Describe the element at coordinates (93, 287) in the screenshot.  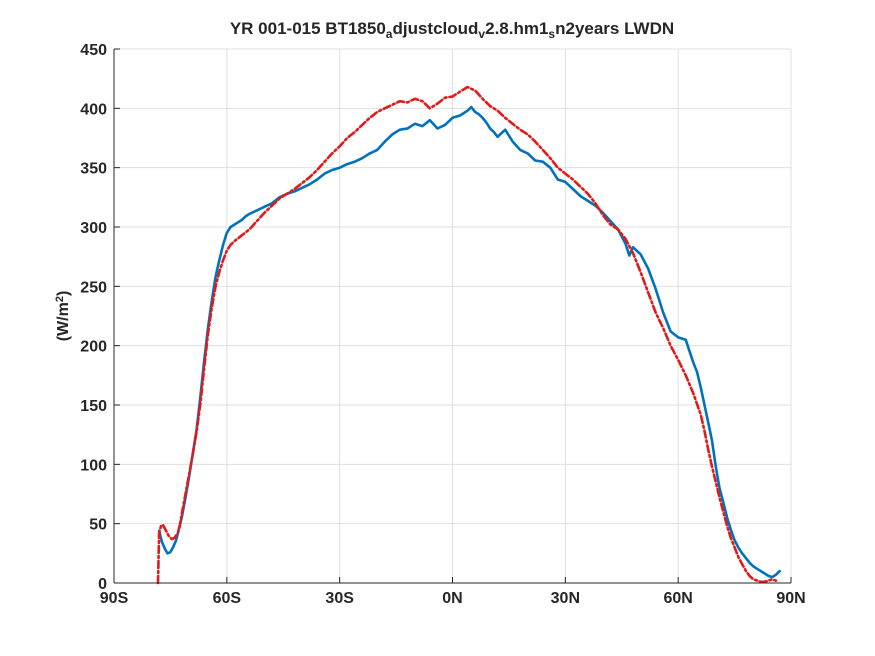
I see `y-tick-label: 250` at that location.